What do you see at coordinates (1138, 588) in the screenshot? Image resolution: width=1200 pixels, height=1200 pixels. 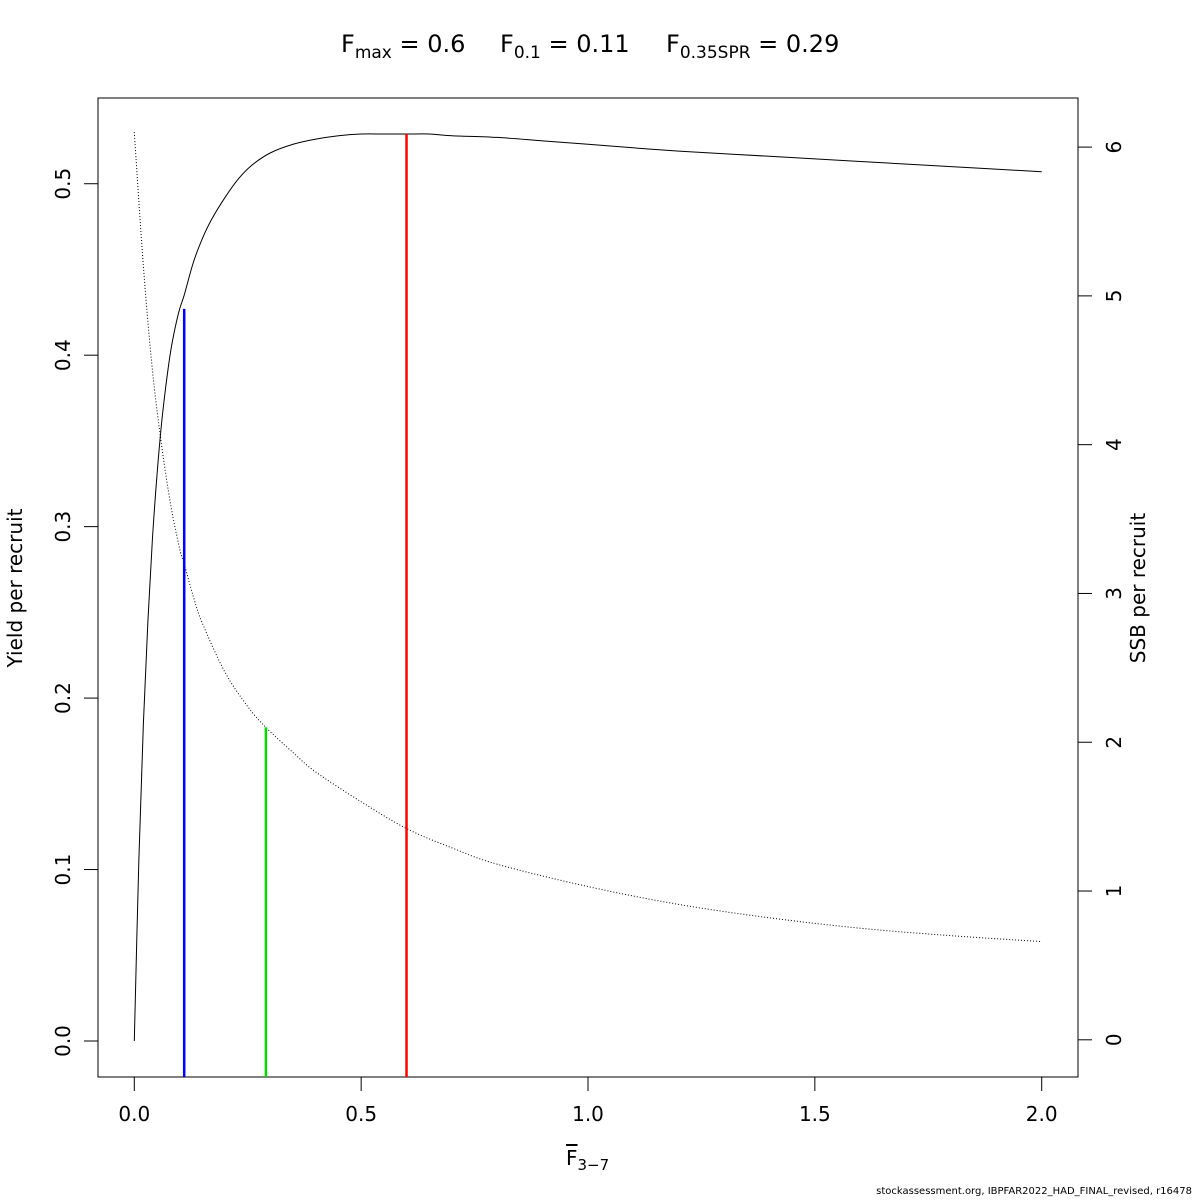 I see `y-axis-right-label: SSB per recruit` at bounding box center [1138, 588].